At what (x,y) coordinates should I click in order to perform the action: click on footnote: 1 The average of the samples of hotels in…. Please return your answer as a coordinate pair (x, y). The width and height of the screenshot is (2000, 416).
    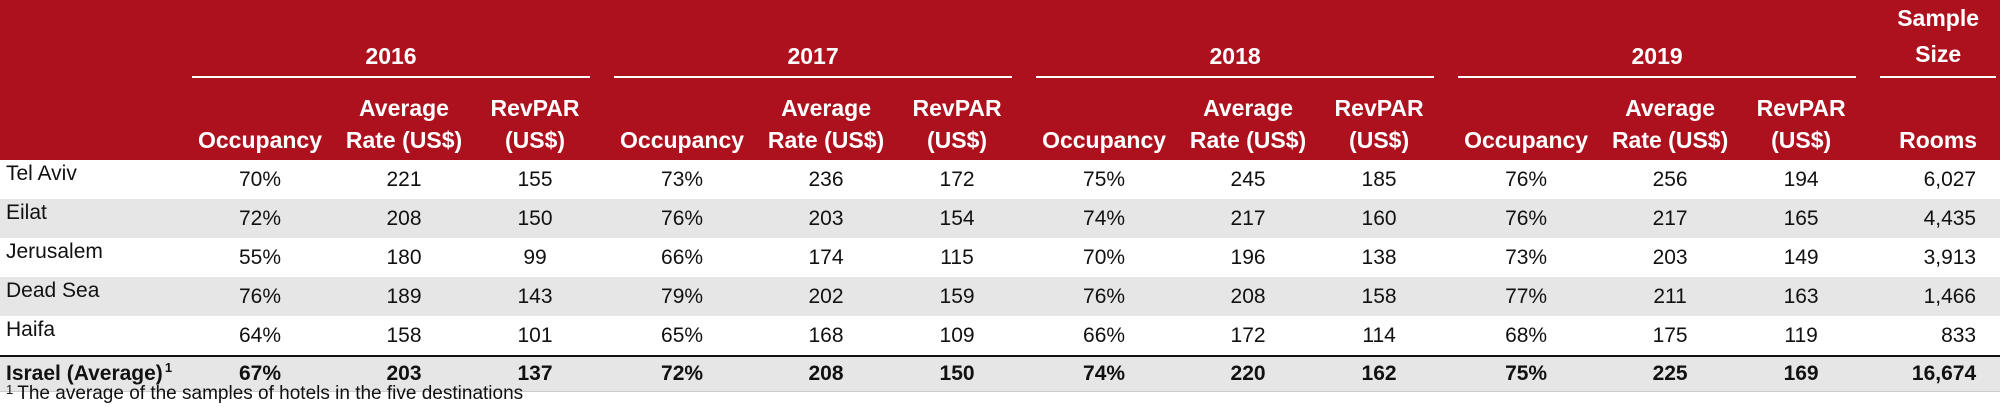
    Looking at the image, I should click on (264, 393).